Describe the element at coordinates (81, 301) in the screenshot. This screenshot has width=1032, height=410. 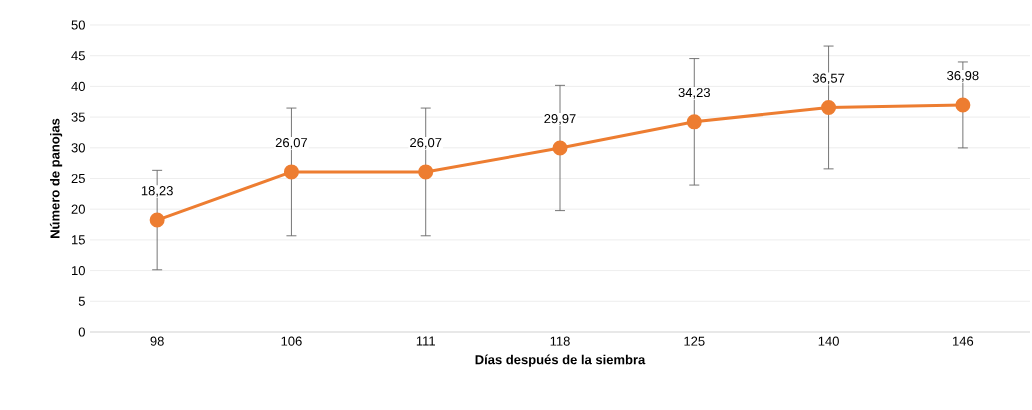
I see `y-tick-label: 5` at that location.